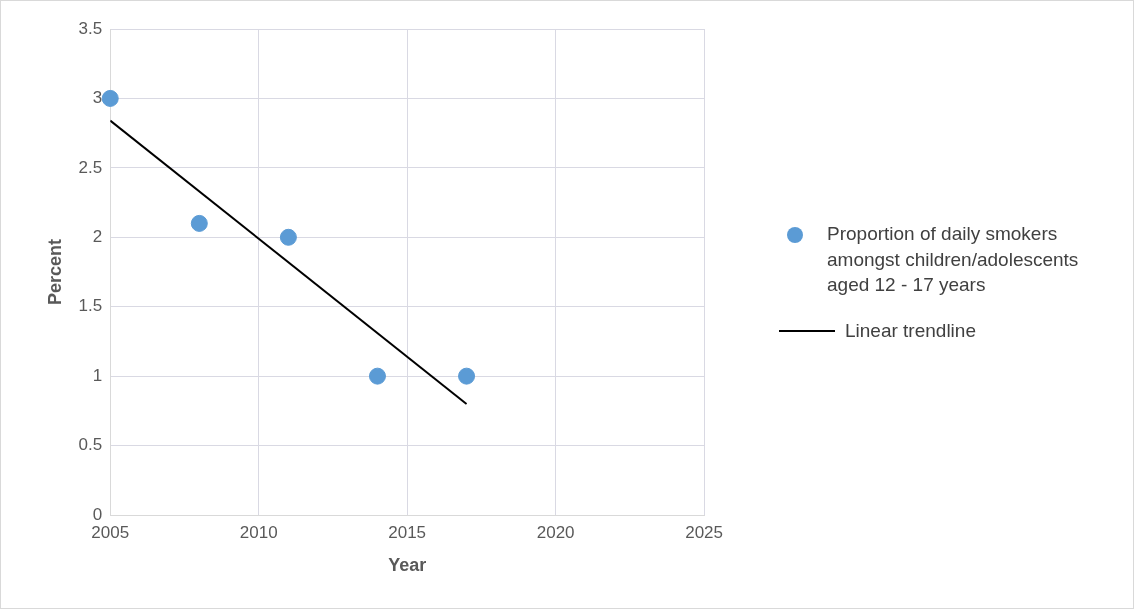 The image size is (1134, 609). I want to click on x-tick-label: 2015, so click(407, 532).